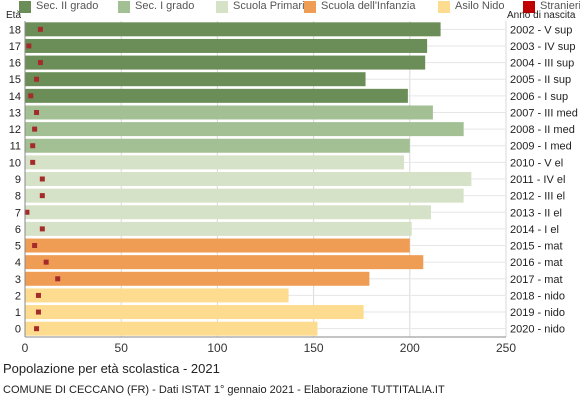 Image resolution: width=580 pixels, height=400 pixels. I want to click on age-tick-label: 16, so click(15, 64).